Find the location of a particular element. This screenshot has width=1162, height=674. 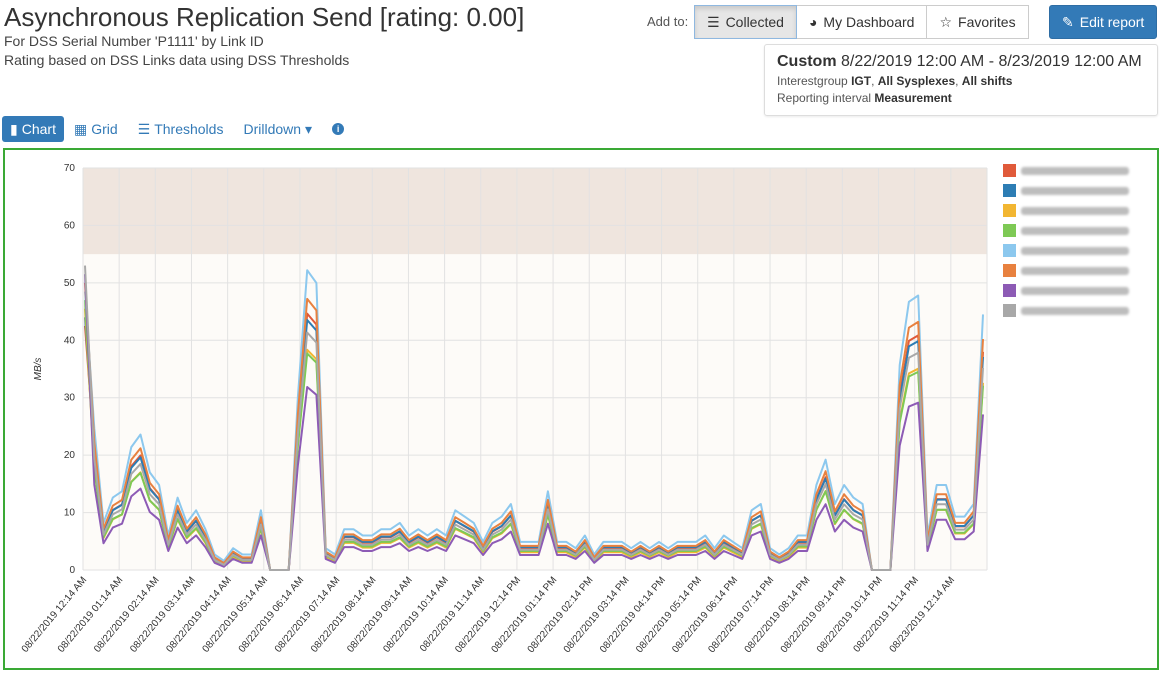

favorites-label: Favorites is located at coordinates (987, 22).